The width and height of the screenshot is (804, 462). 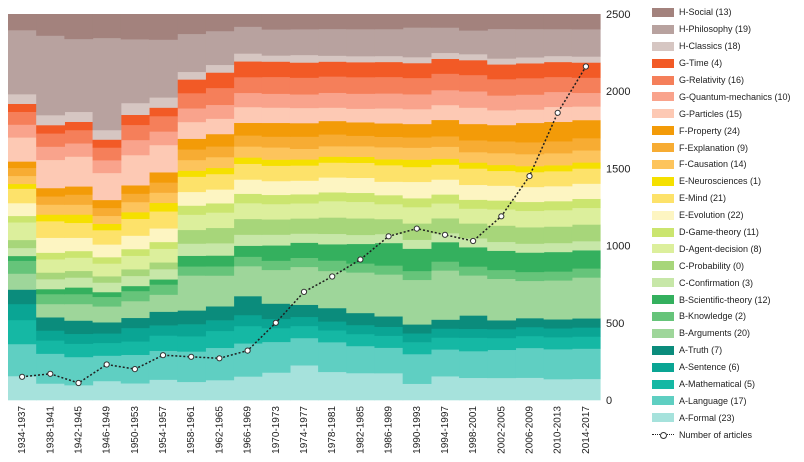 What do you see at coordinates (473, 430) in the screenshot?
I see `x-tick-label: 1998-2001` at bounding box center [473, 430].